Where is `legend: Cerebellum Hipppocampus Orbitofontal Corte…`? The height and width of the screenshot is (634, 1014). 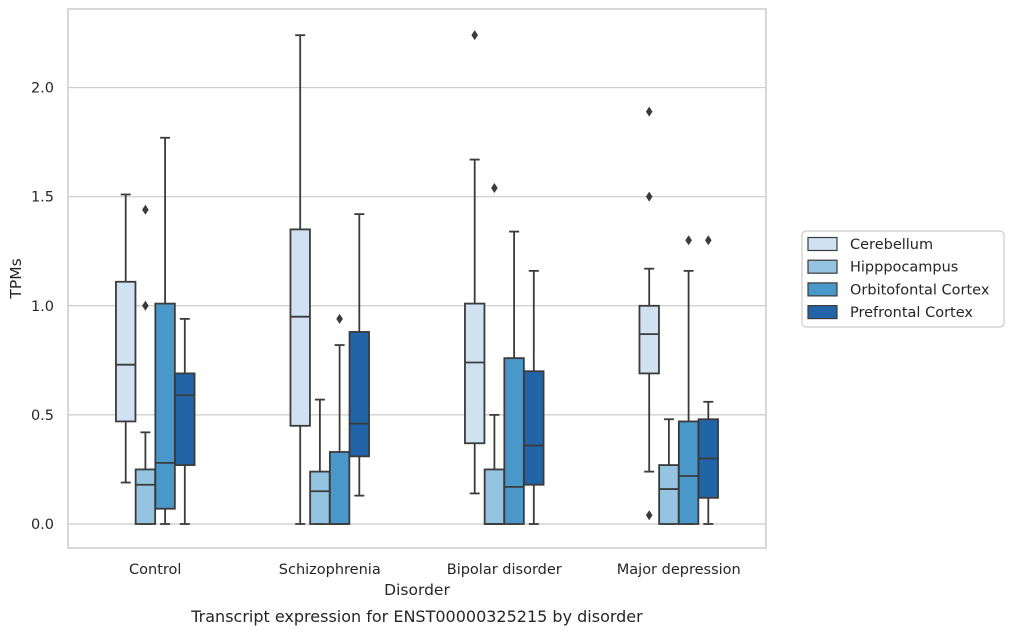
legend: Cerebellum Hipppocampus Orbitofontal Corte… is located at coordinates (903, 279).